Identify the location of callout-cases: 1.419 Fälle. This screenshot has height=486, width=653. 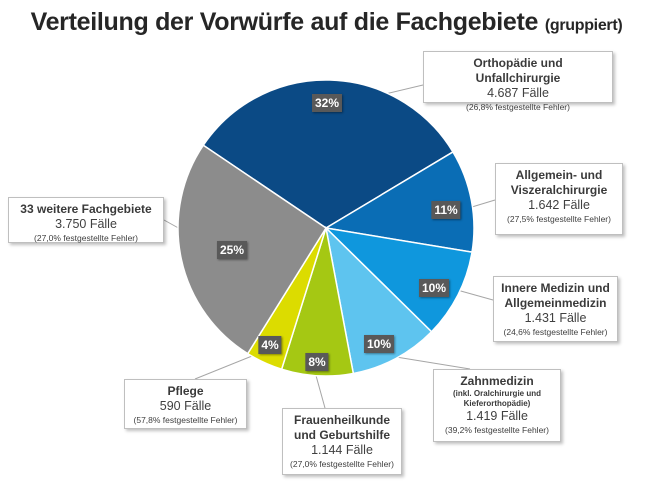
(497, 416).